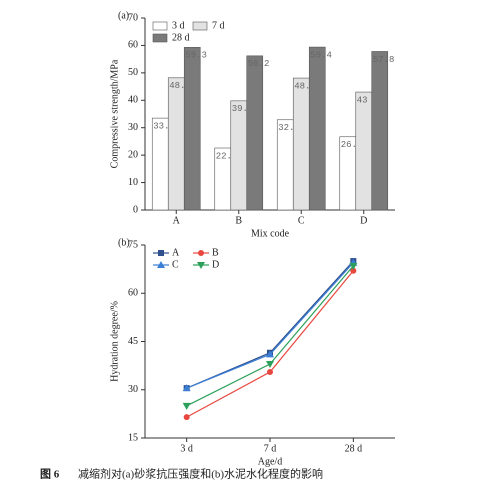 This screenshot has height=490, width=497. I want to click on y-axis-label: Compressive strength/MPa, so click(114, 113).